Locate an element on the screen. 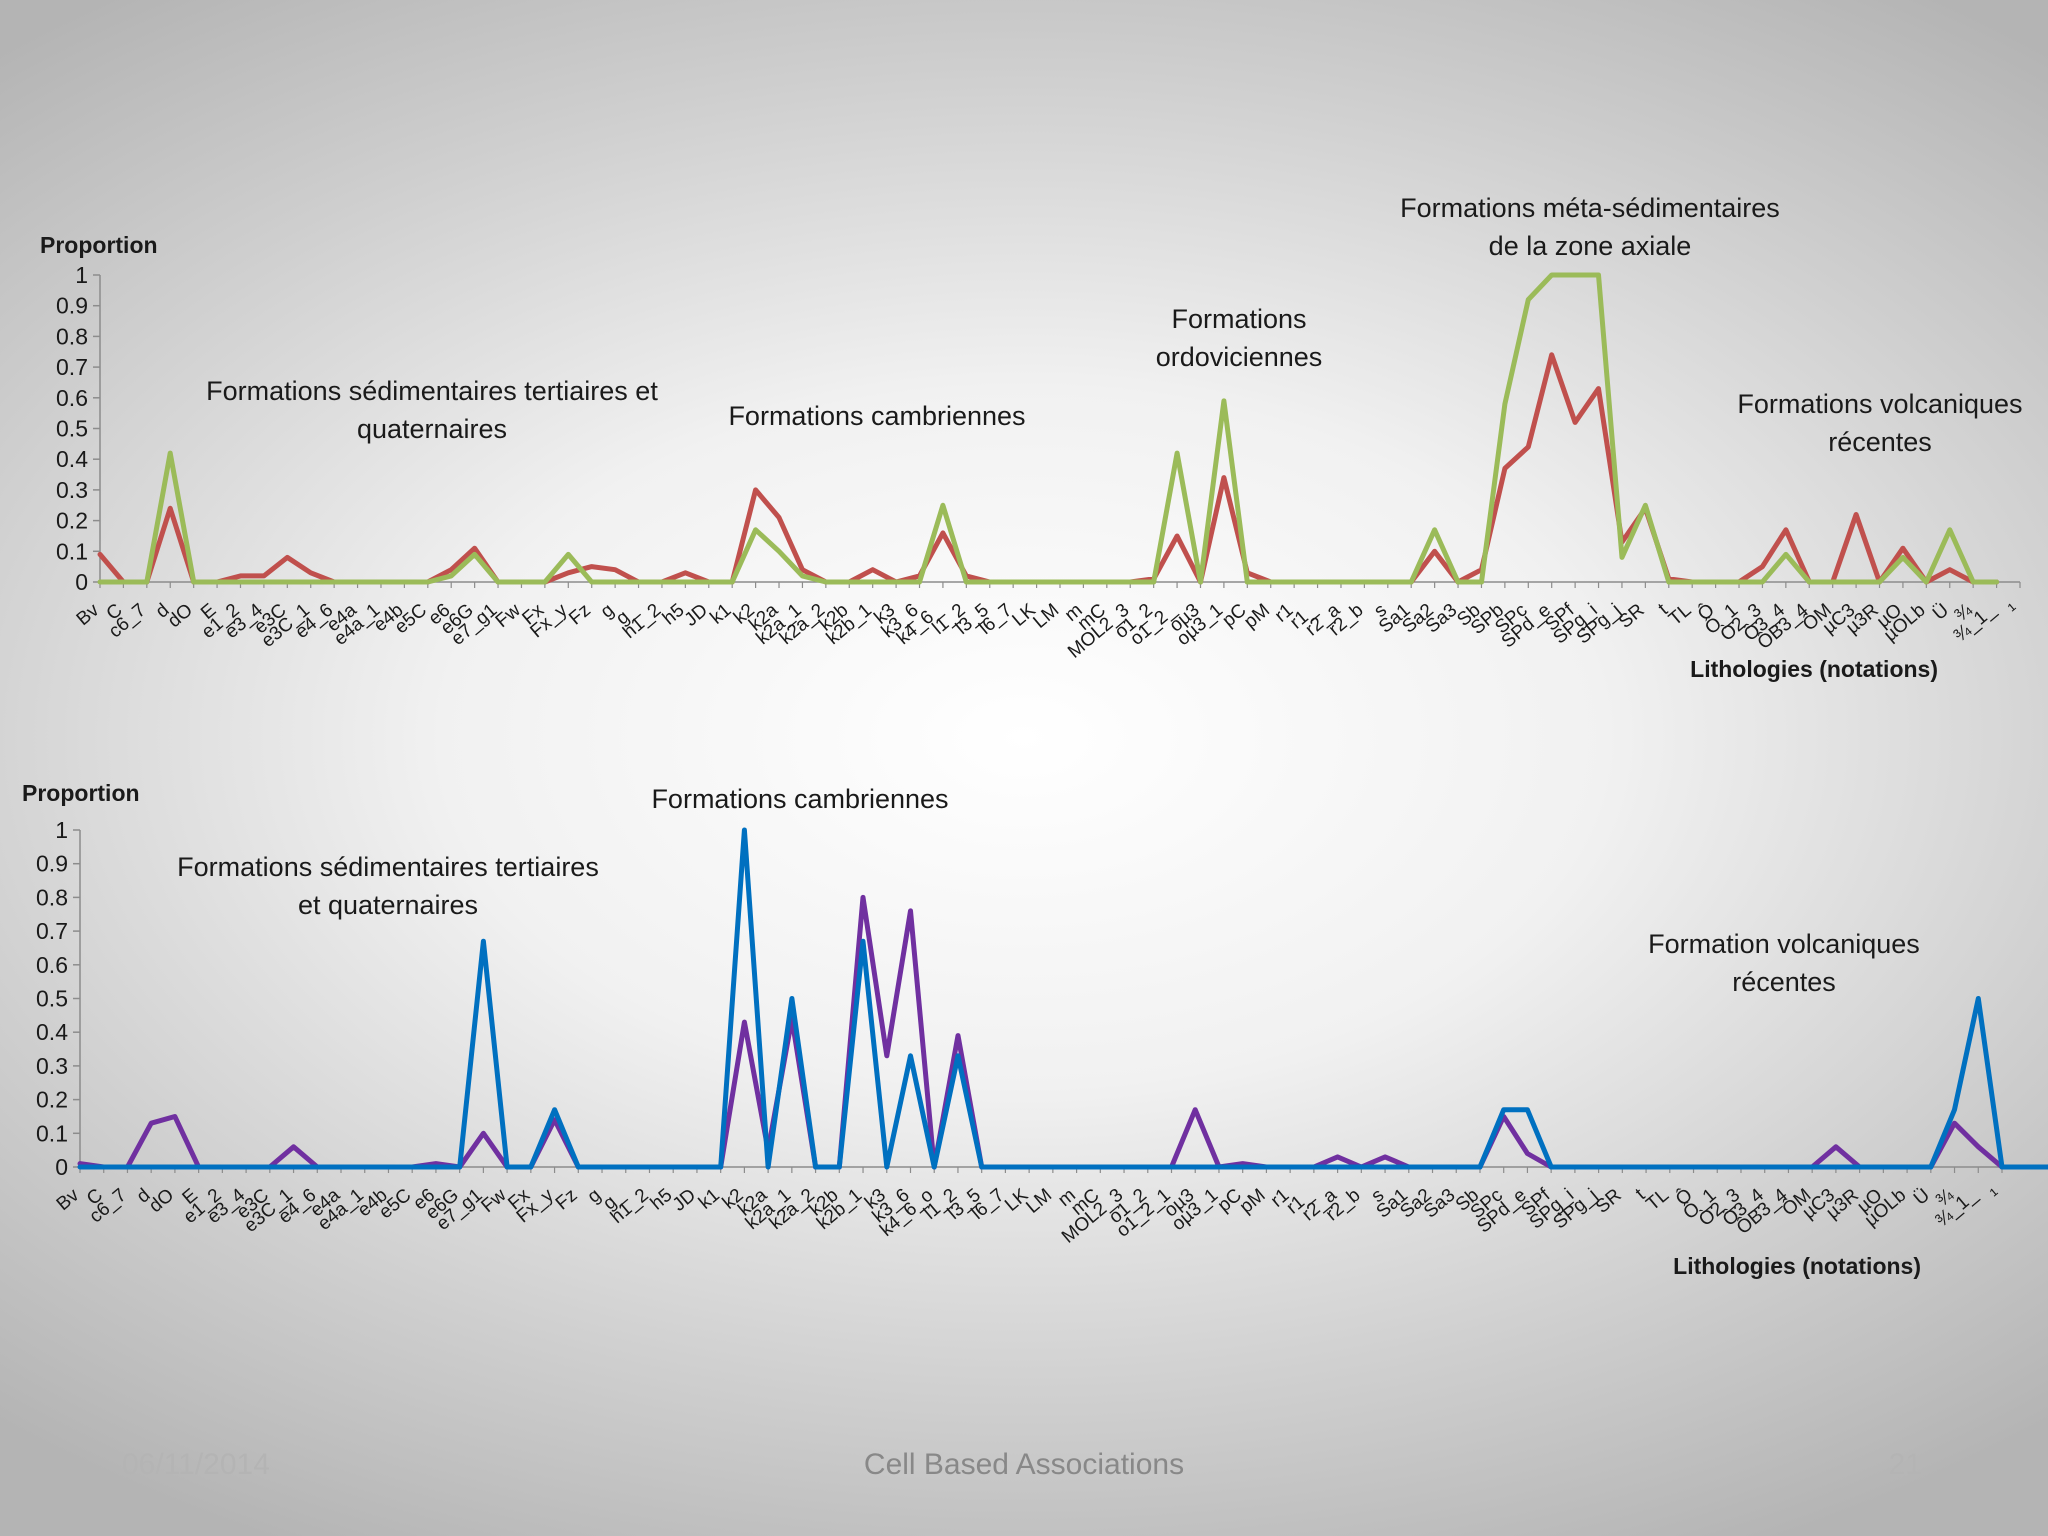  chart1-x-tick-label: Fz is located at coordinates (580, 615).